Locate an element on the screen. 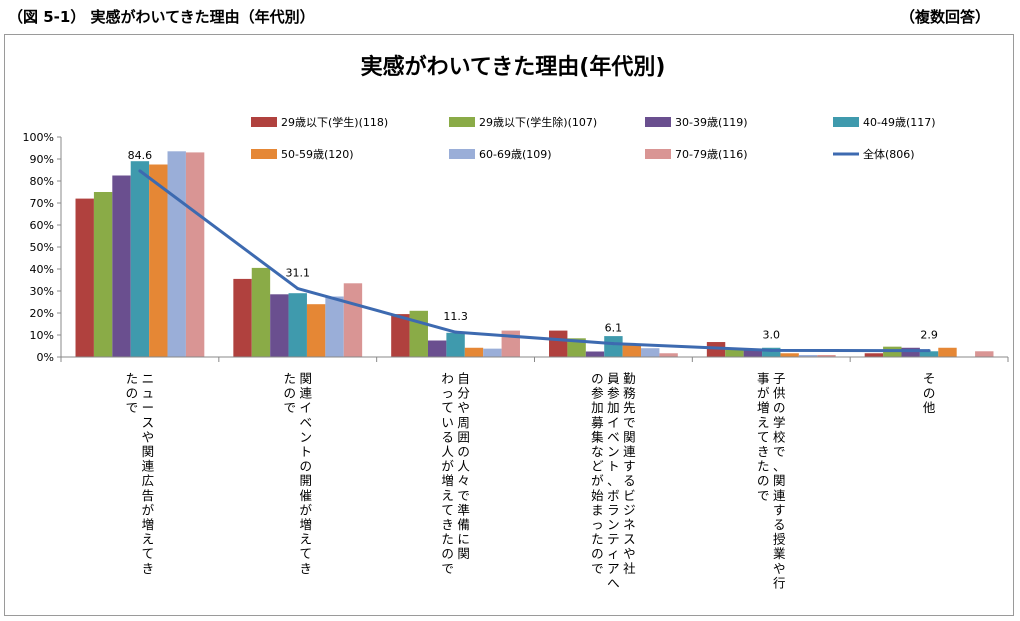 The width and height of the screenshot is (1020, 621). figure-caption: （図 5-1） 実感がわいてきた理由（年代別） is located at coordinates (161, 17).